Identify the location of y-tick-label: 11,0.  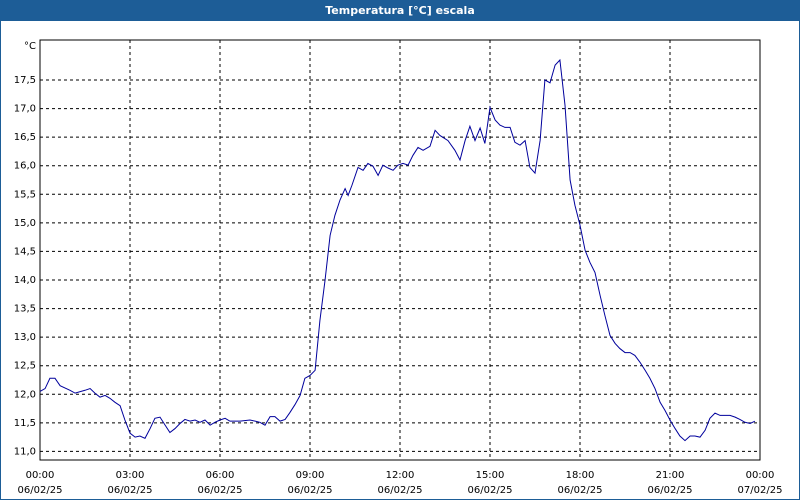
(25, 451).